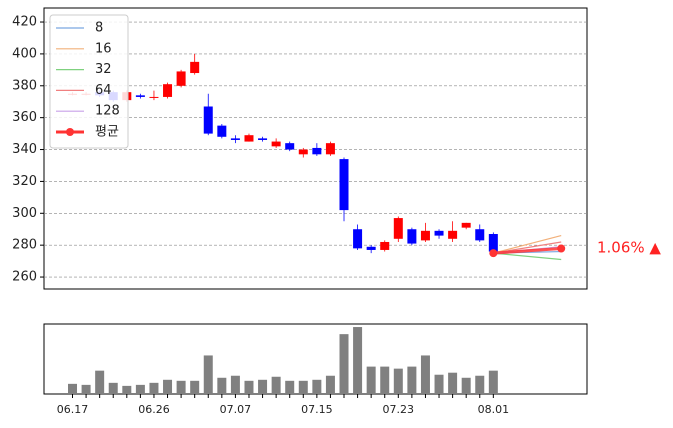  I want to click on legend-label: 128, so click(107, 111).